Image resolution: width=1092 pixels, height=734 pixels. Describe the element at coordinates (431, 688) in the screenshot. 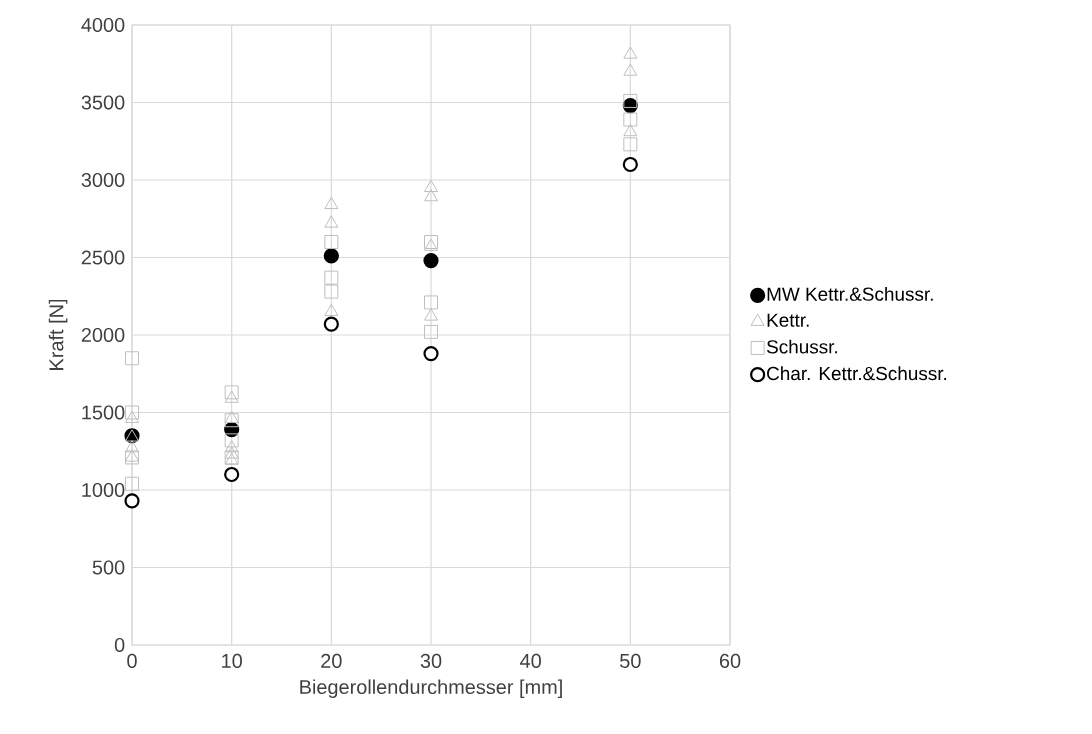

I see `x-axis-title: Biegerollendurchmesser [mm]` at that location.